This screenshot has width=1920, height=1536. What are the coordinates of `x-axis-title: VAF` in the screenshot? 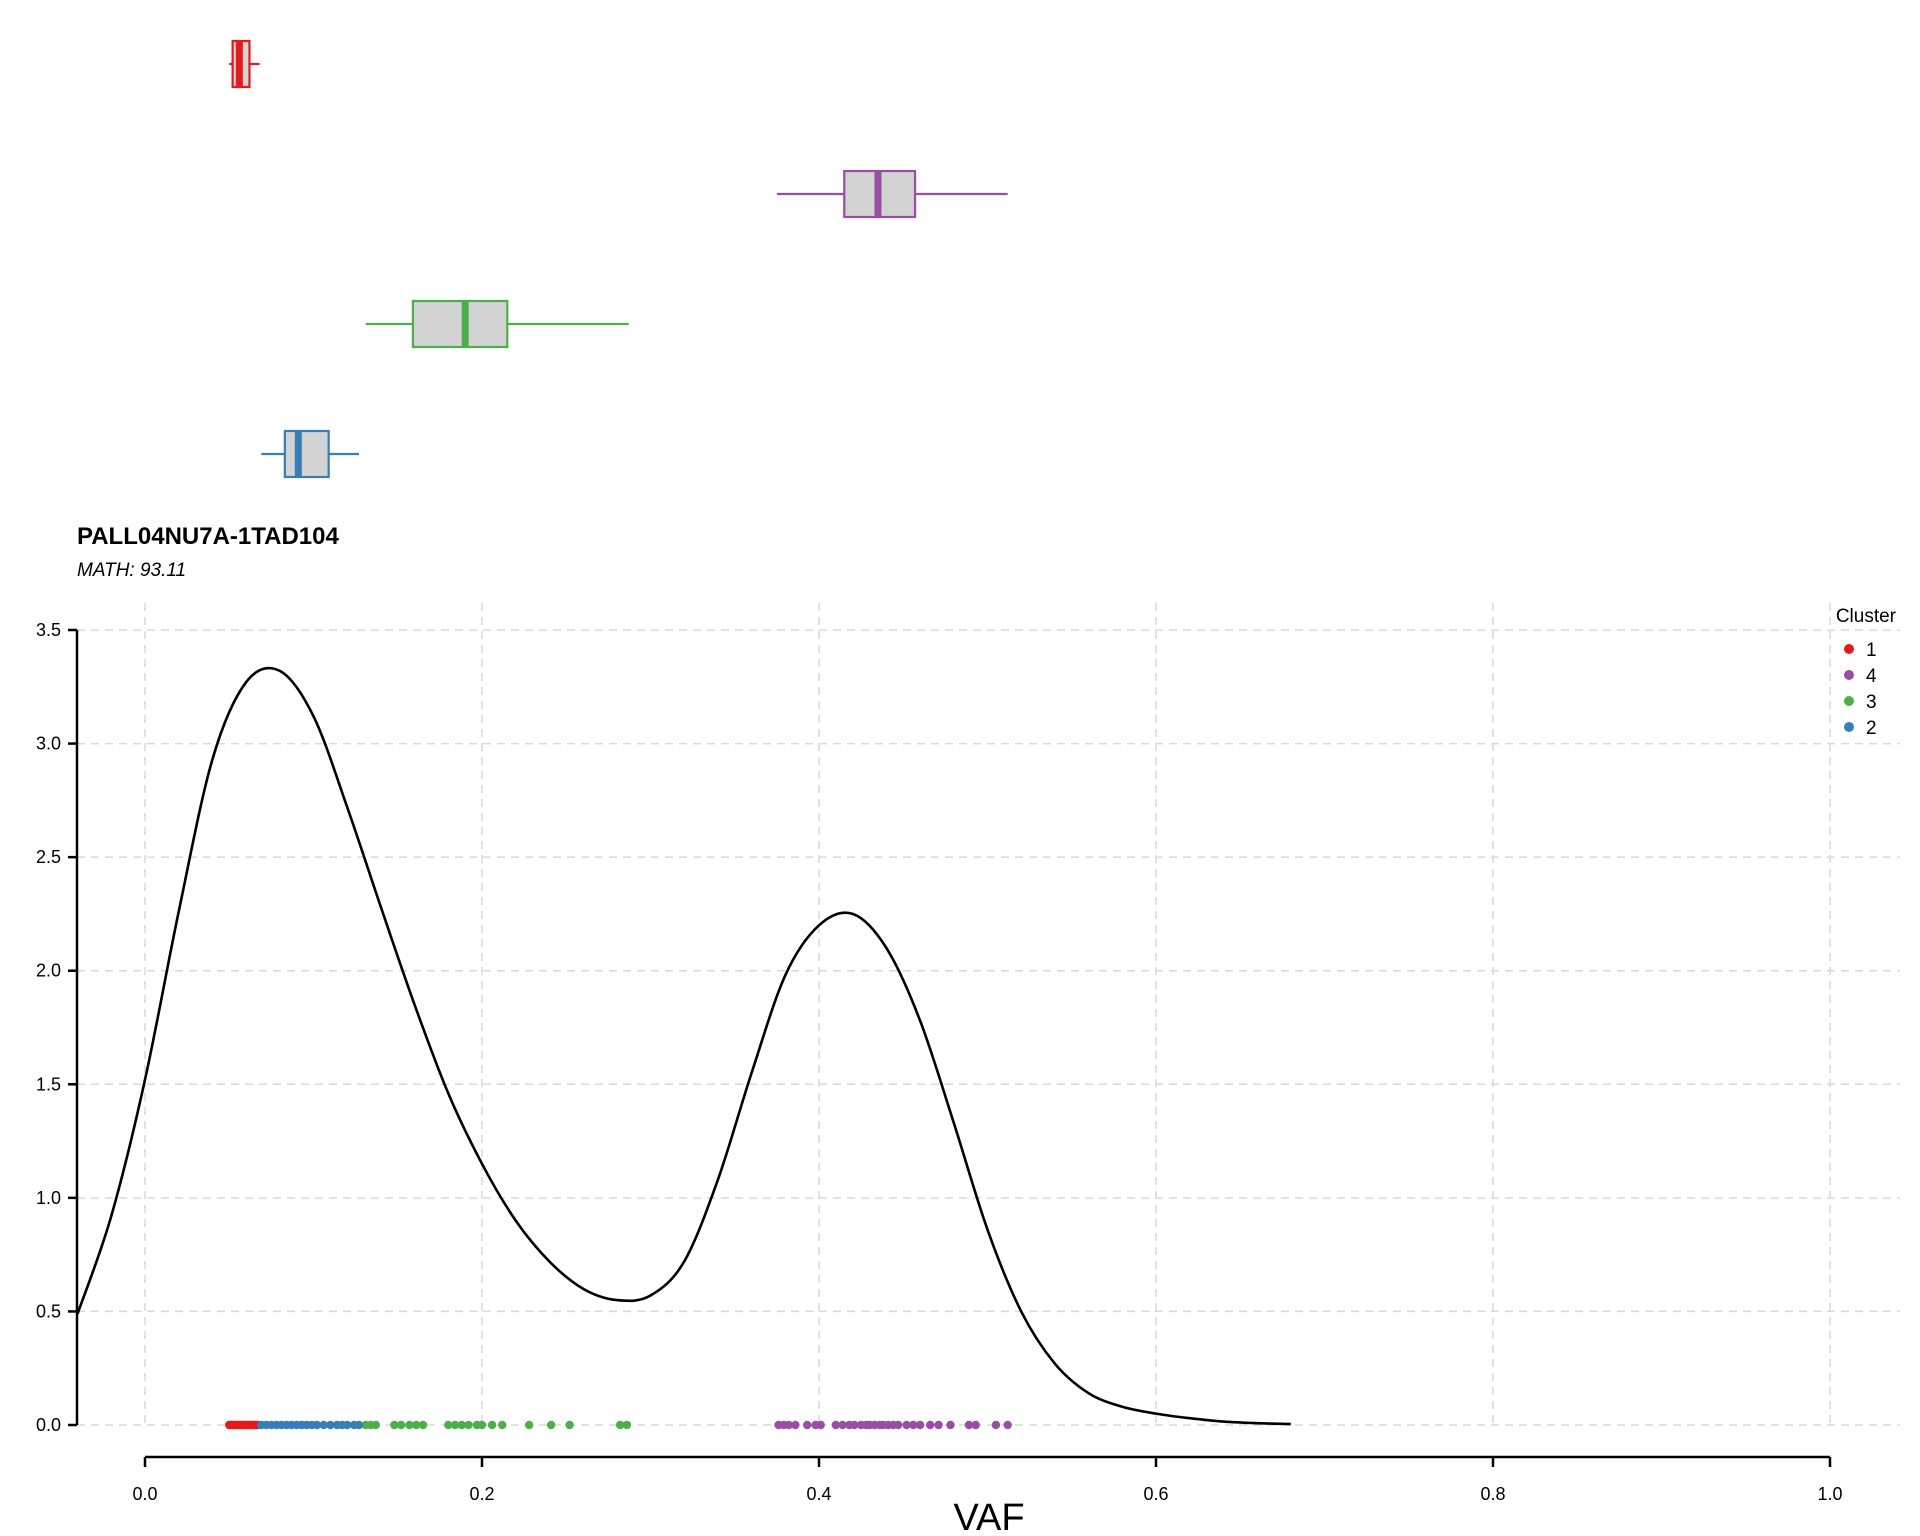 It's located at (988, 1516).